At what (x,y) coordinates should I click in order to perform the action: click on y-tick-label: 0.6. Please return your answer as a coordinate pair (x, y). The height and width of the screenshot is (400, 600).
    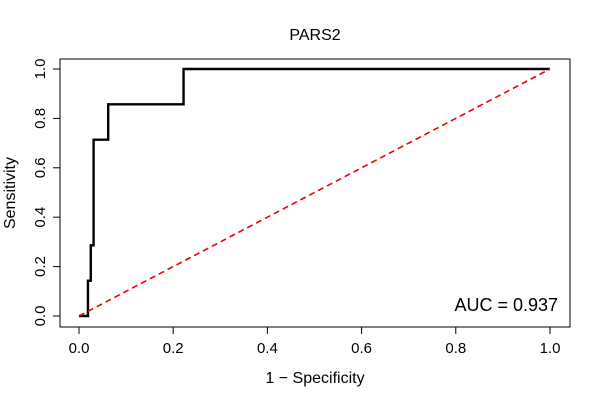
    Looking at the image, I should click on (40, 167).